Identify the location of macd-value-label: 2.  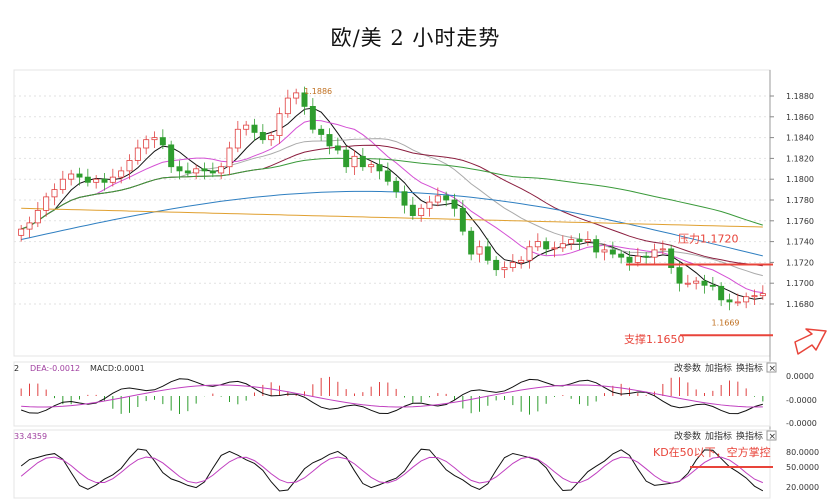
(16, 368).